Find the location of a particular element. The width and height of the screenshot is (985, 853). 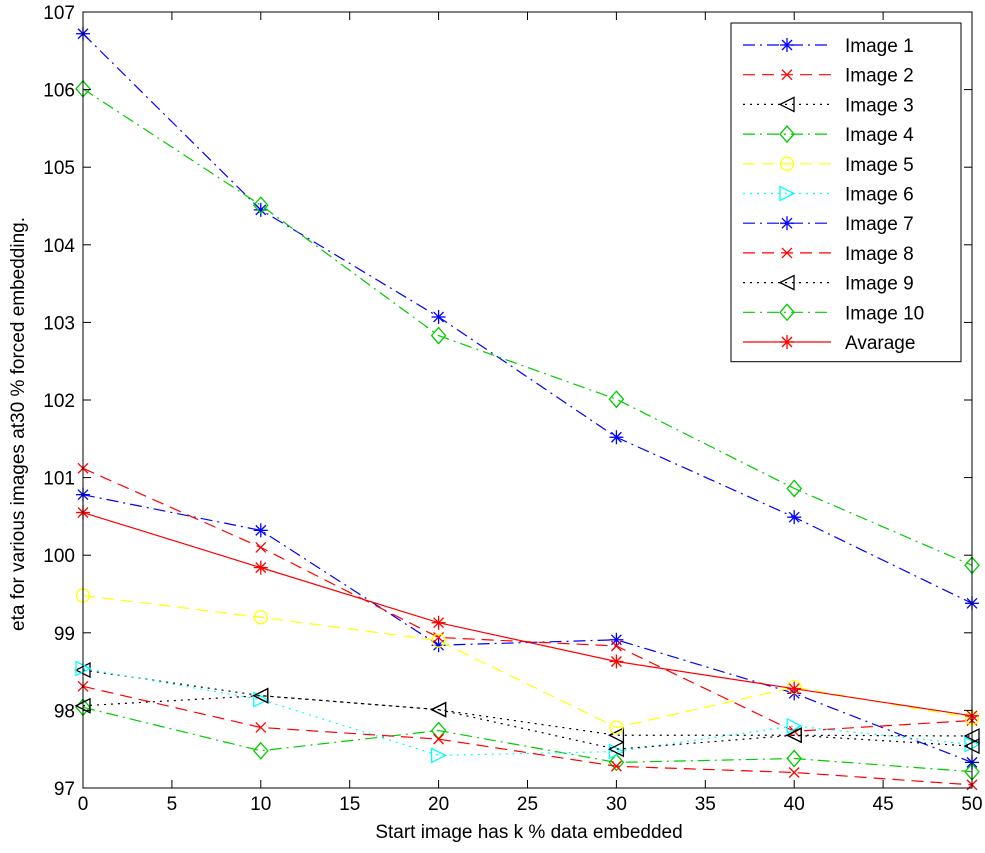

data-point-s8-p3 is located at coordinates (439, 739).